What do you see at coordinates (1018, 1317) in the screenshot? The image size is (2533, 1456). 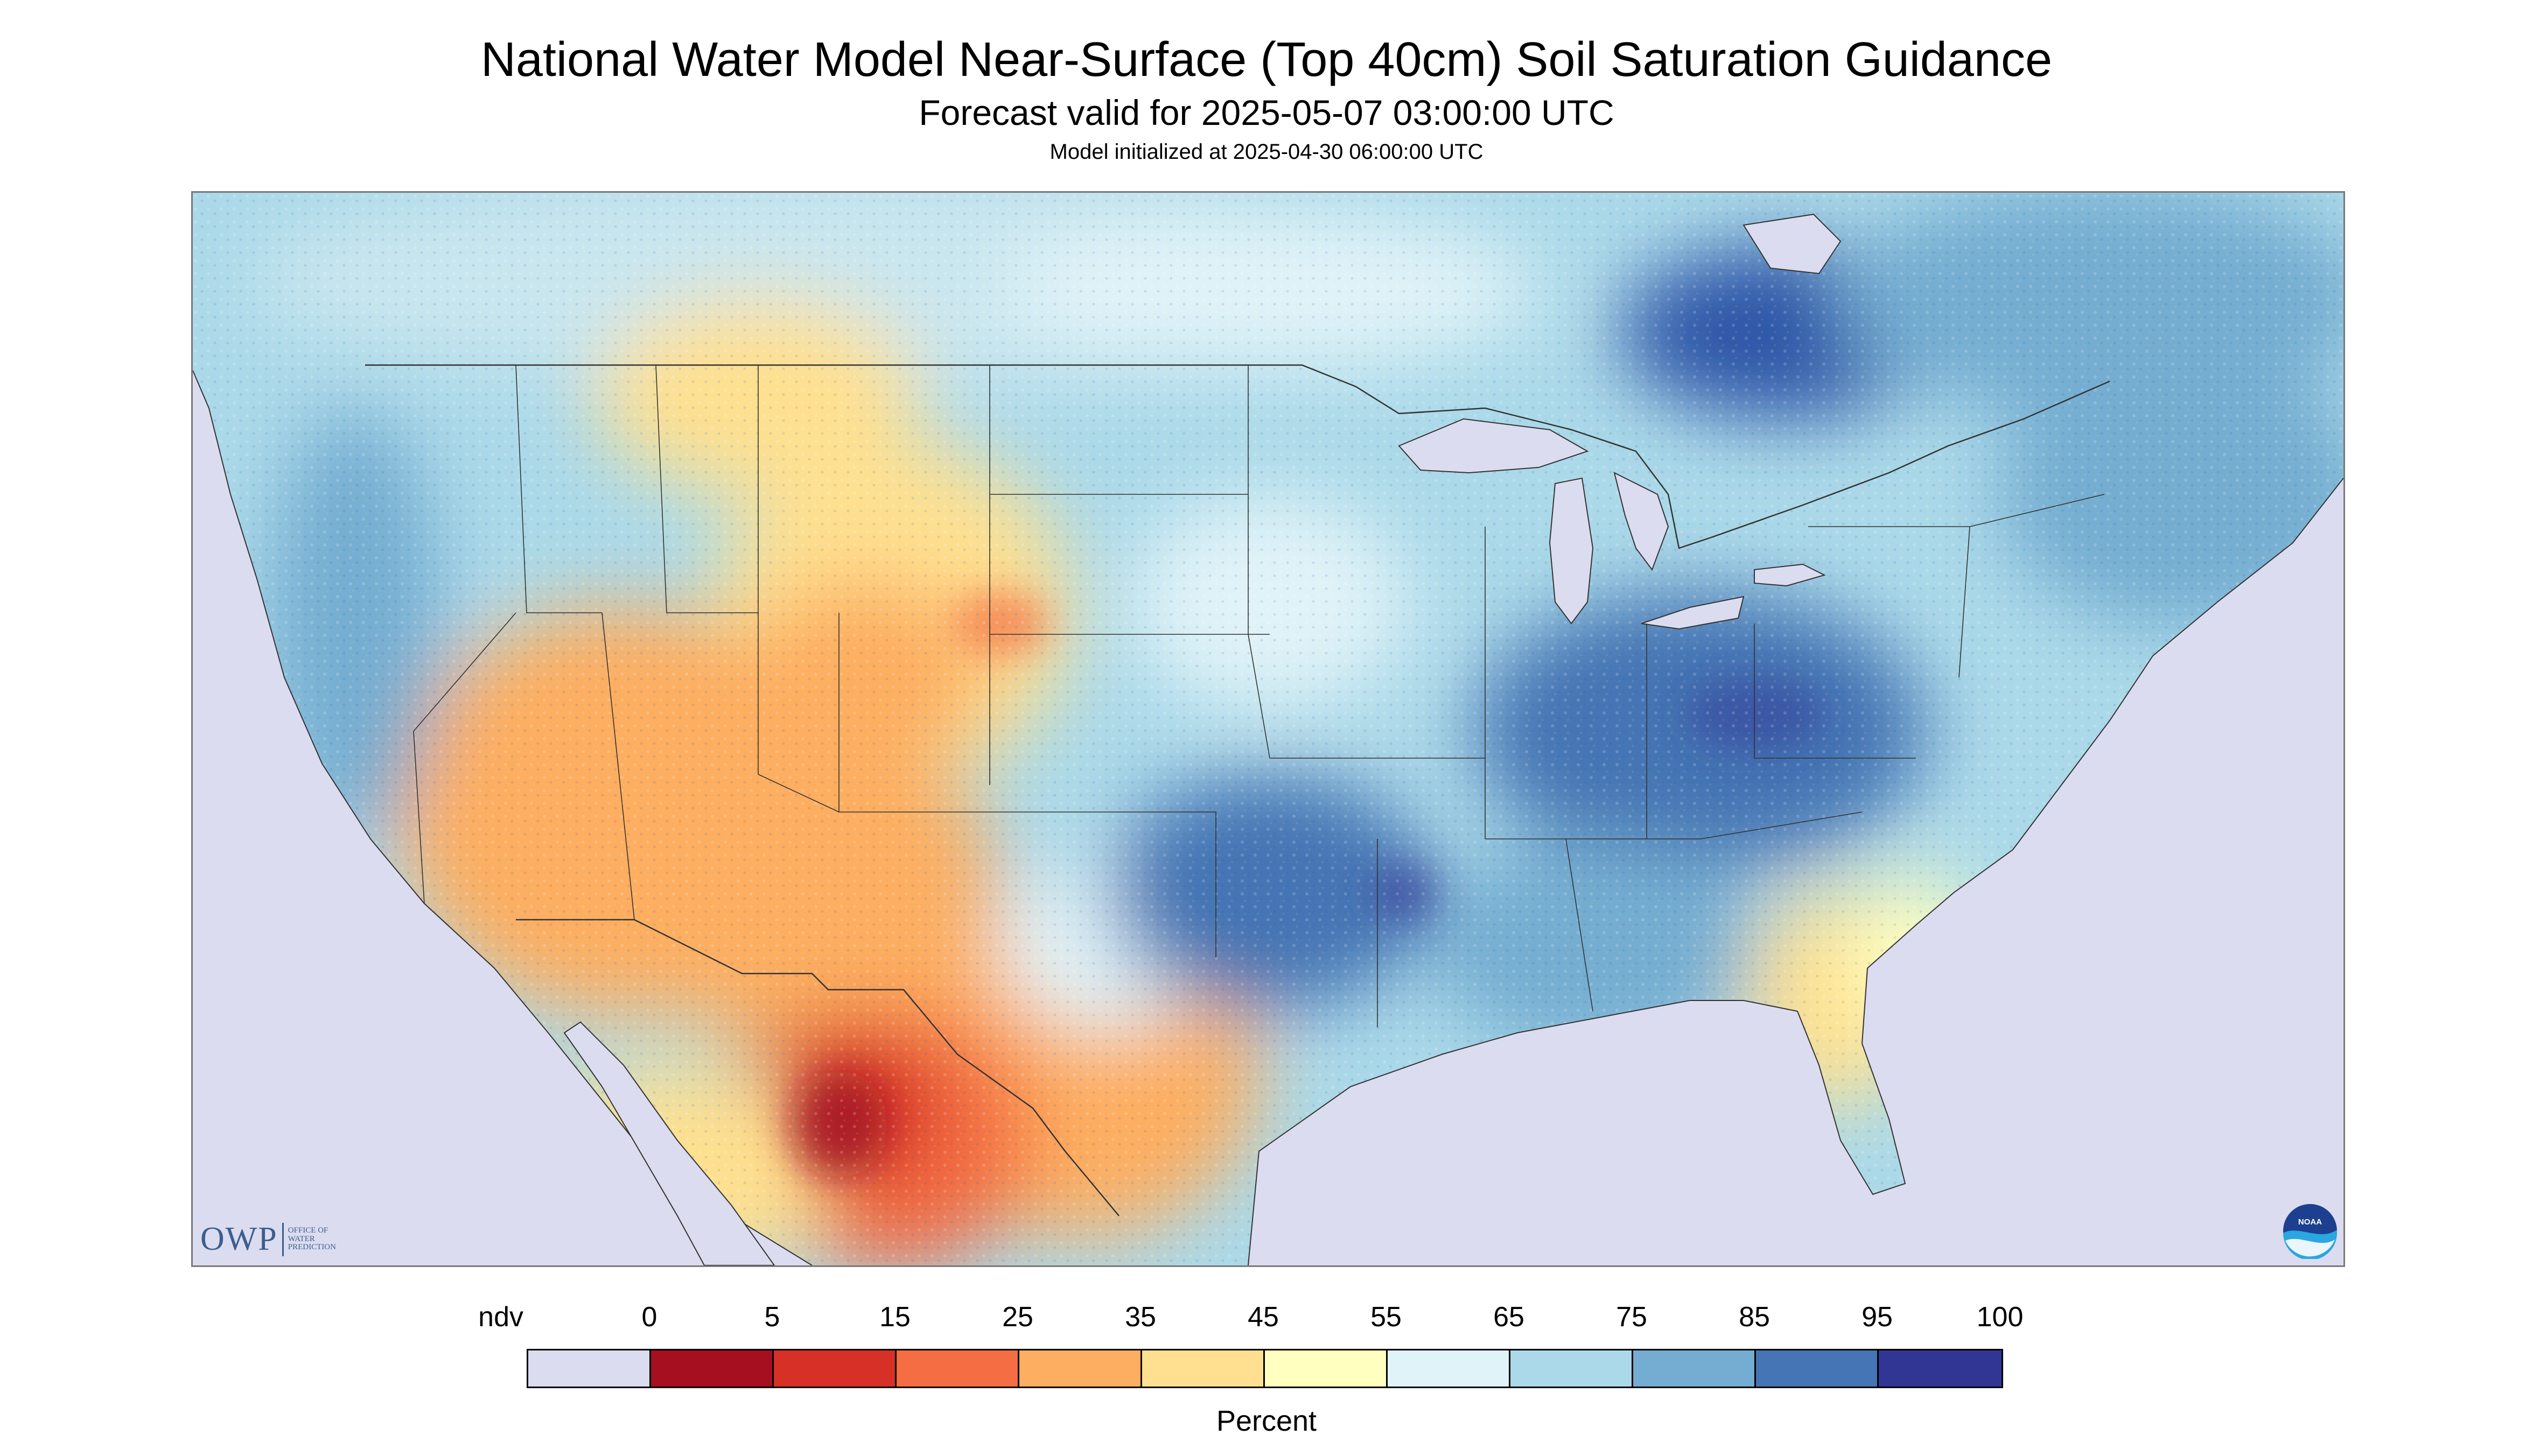 I see `legend-tick: 25` at bounding box center [1018, 1317].